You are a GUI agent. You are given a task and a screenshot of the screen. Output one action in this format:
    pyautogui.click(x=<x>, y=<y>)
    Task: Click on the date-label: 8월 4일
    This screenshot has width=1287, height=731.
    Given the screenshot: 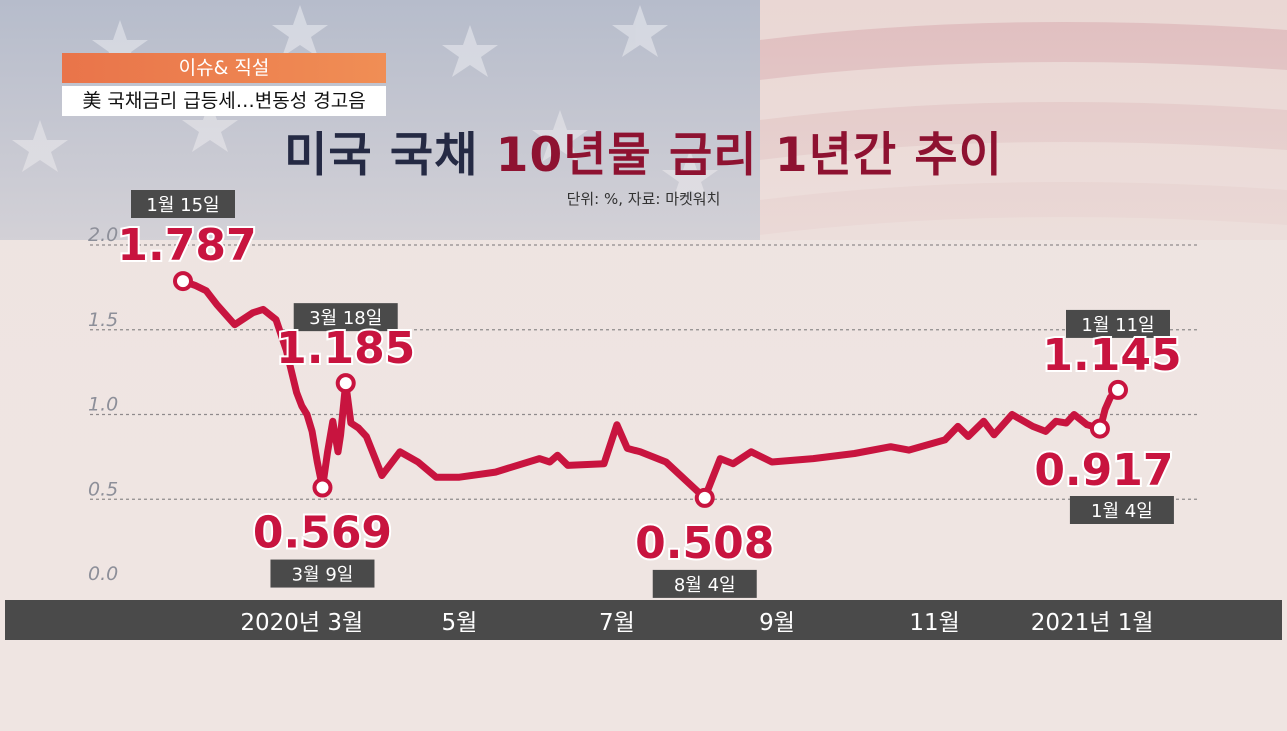 What is the action you would take?
    pyautogui.click(x=705, y=585)
    